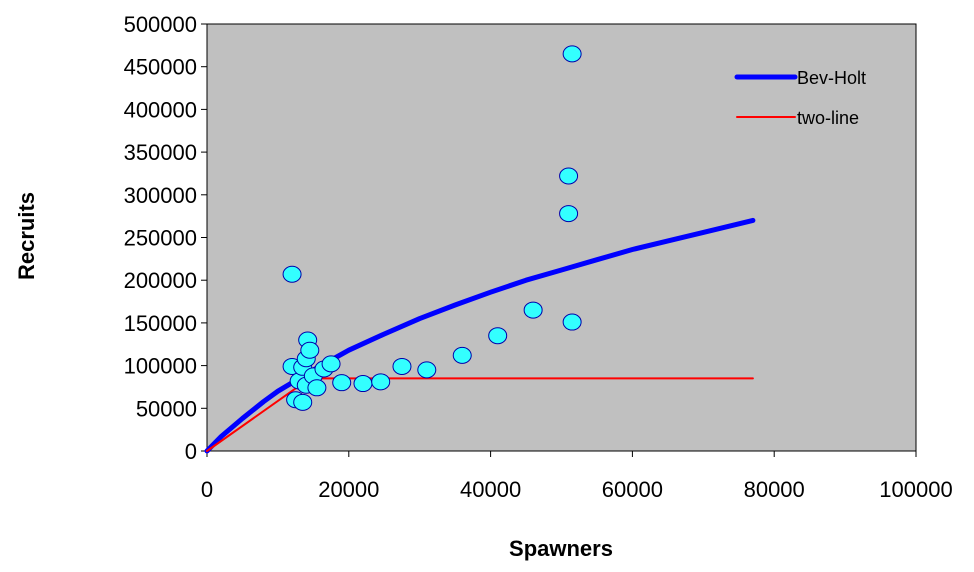 This screenshot has height=572, width=974. What do you see at coordinates (160, 238) in the screenshot?
I see `y-tick-label: 250000` at bounding box center [160, 238].